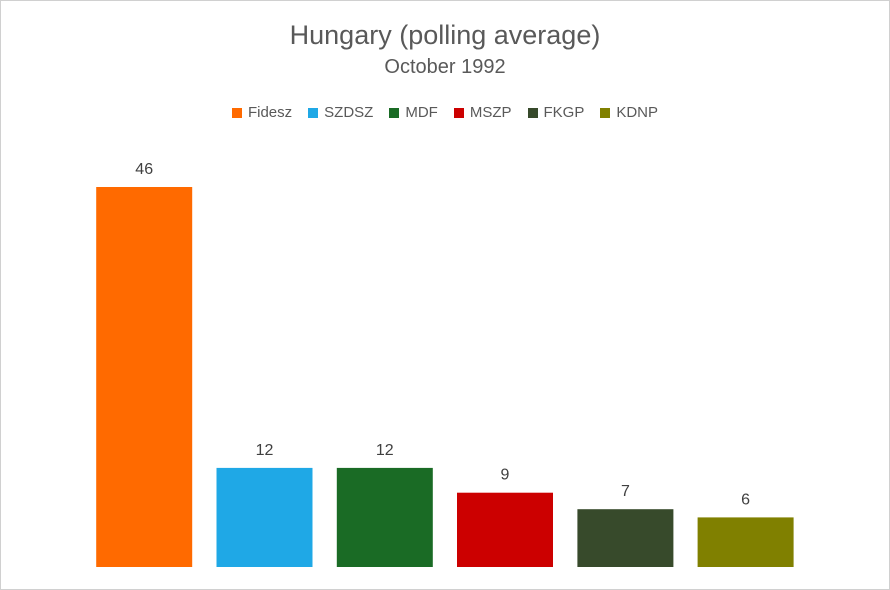 The image size is (890, 590). Describe the element at coordinates (637, 112) in the screenshot. I see `legend-label-kdnp: KDNP` at that location.